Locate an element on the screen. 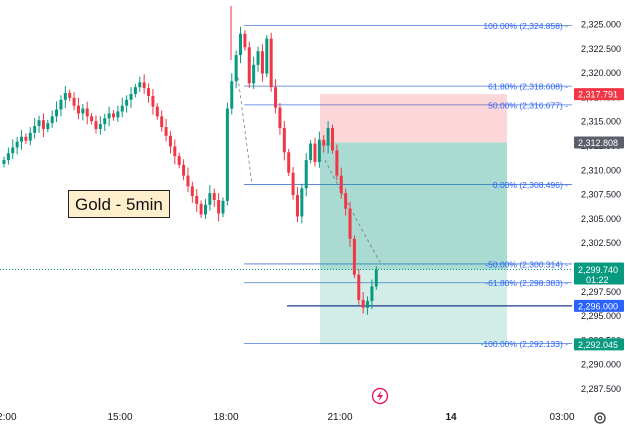 Image resolution: width=625 pixels, height=426 pixels. y-axis-tick-label: 2,320.000 is located at coordinates (601, 73).